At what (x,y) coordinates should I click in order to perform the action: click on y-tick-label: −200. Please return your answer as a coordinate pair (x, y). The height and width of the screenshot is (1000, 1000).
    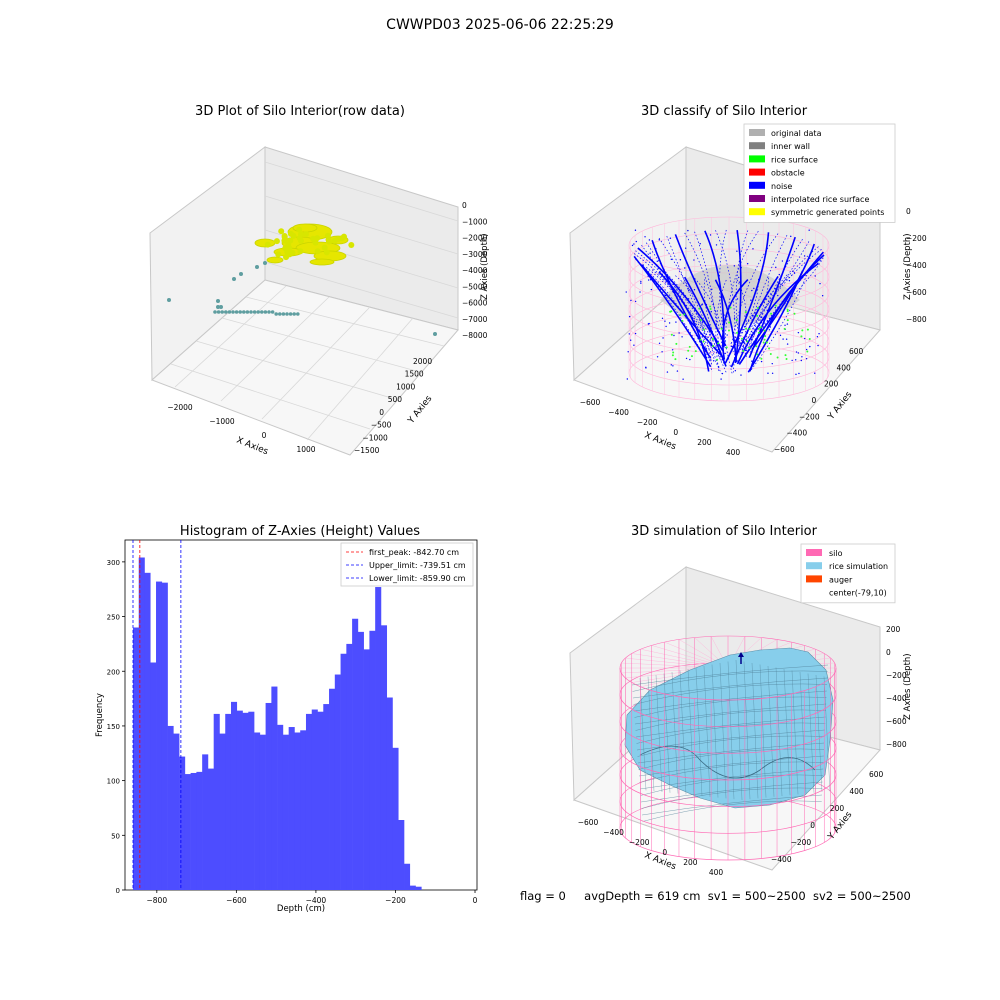
    Looking at the image, I should click on (801, 842).